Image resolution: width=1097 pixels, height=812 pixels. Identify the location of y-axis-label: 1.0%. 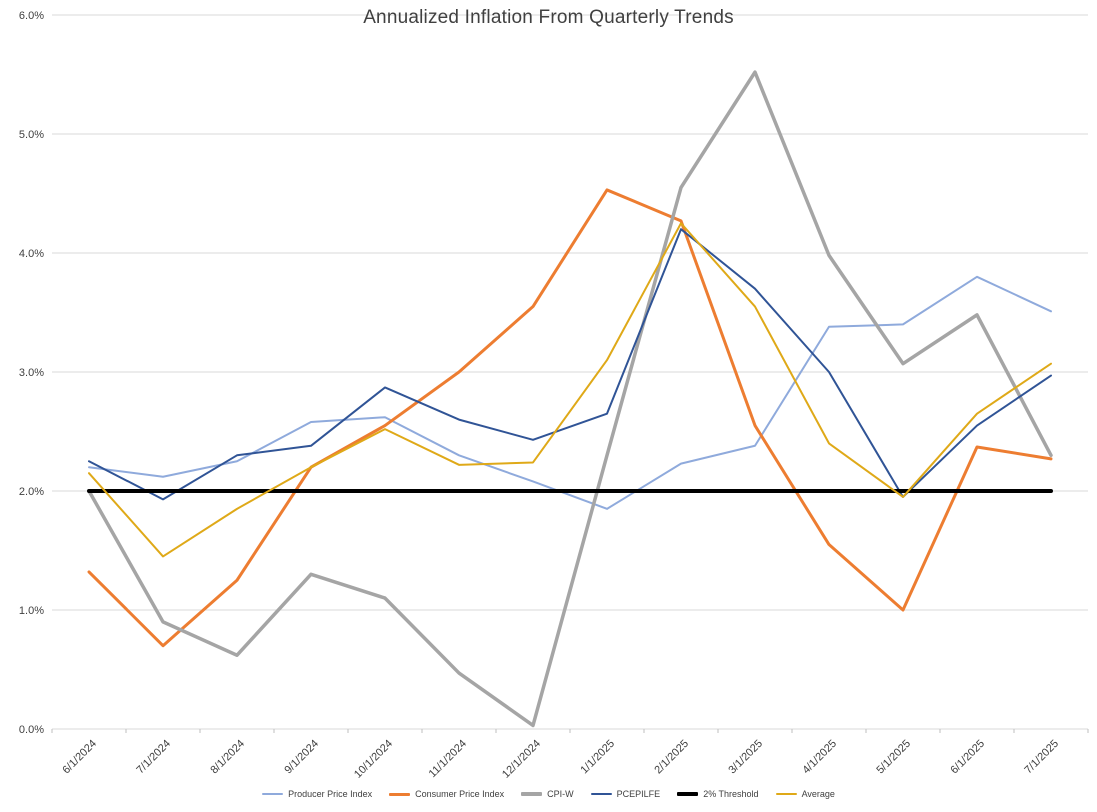
(31, 611).